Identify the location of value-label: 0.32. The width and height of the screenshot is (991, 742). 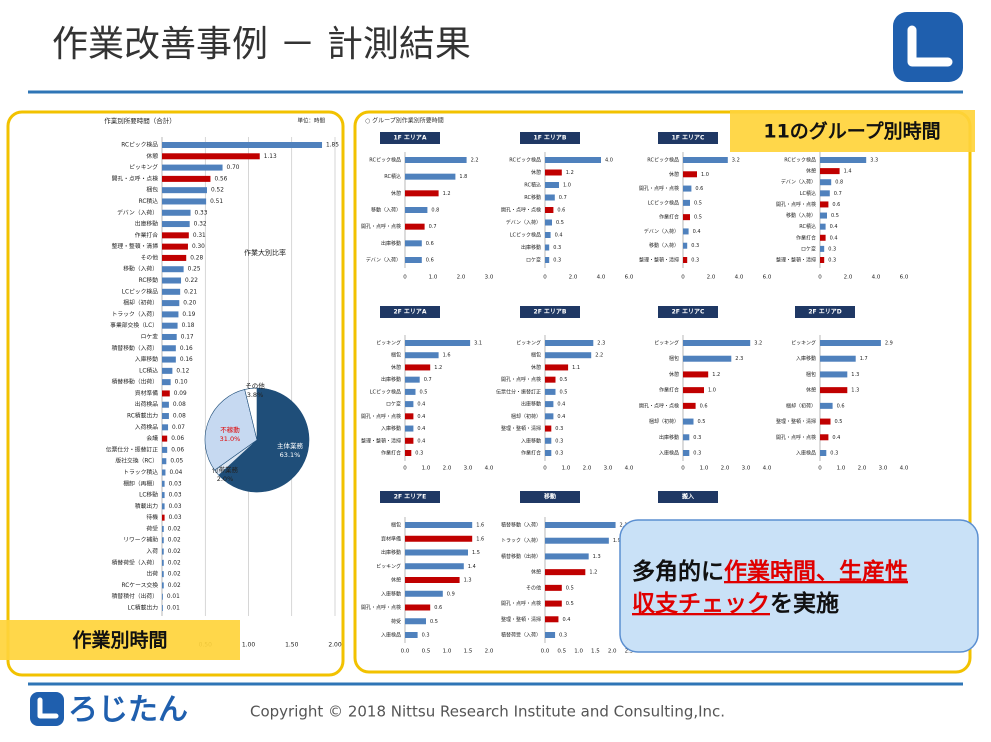
(200, 225).